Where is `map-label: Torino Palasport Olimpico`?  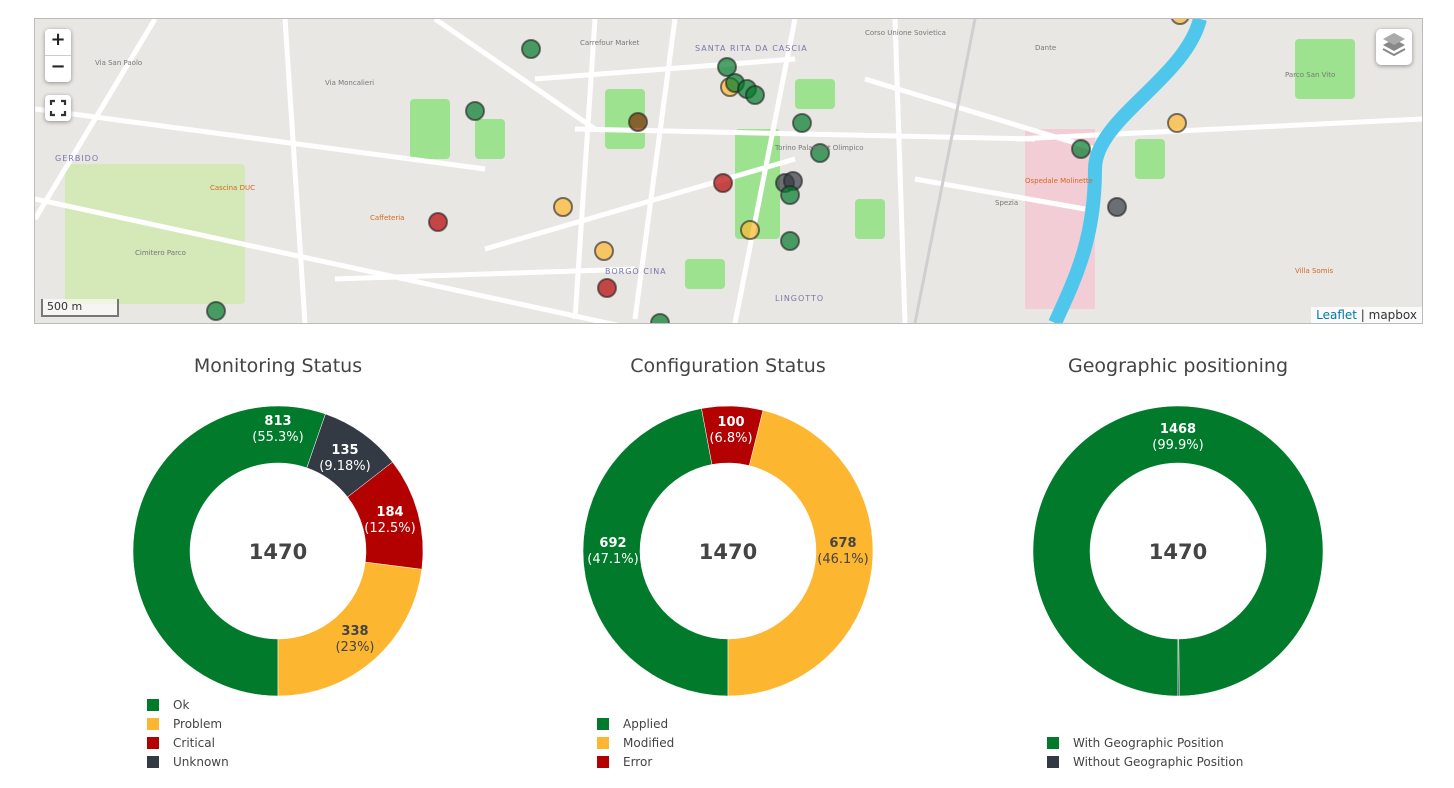
map-label: Torino Palasport Olimpico is located at coordinates (819, 148).